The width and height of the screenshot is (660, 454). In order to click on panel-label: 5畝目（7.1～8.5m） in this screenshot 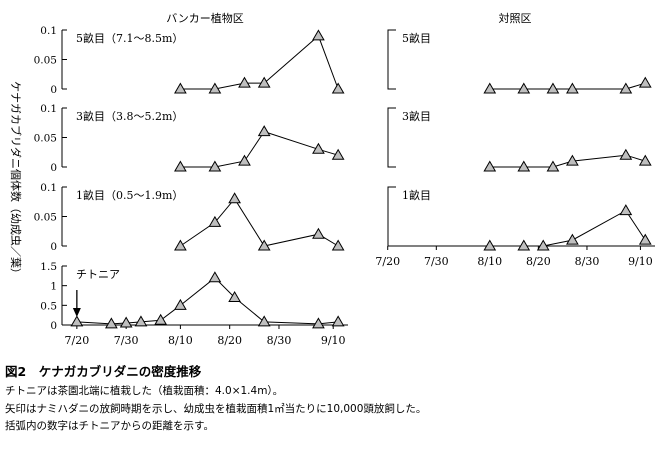, I will do `click(129, 38)`.